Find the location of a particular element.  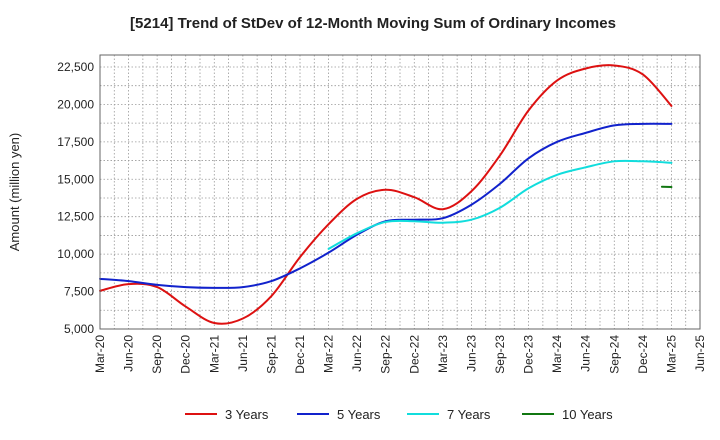

y-tick-label: 10,000 is located at coordinates (75, 254).